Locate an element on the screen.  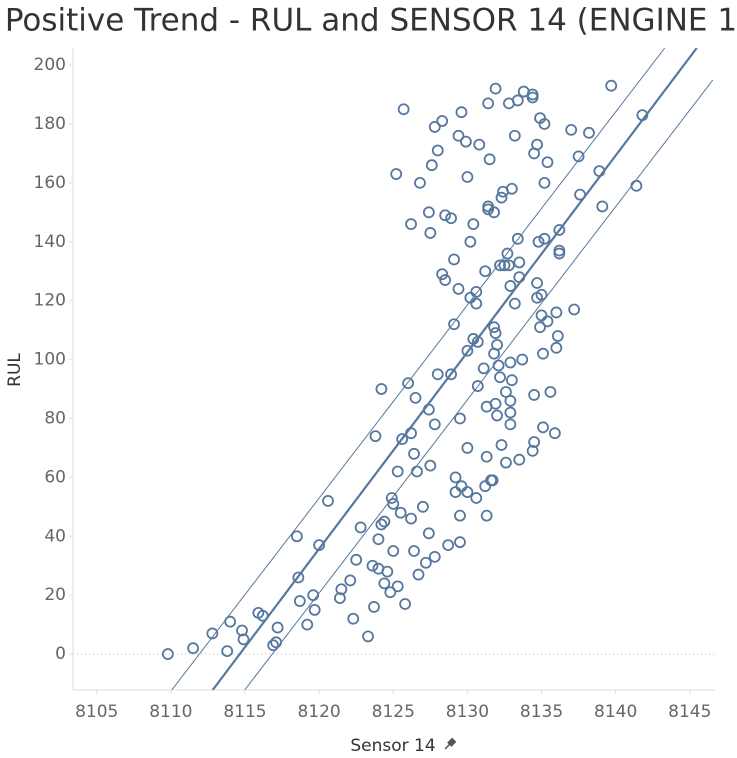
y-axis-label: RUL is located at coordinates (15, 370).